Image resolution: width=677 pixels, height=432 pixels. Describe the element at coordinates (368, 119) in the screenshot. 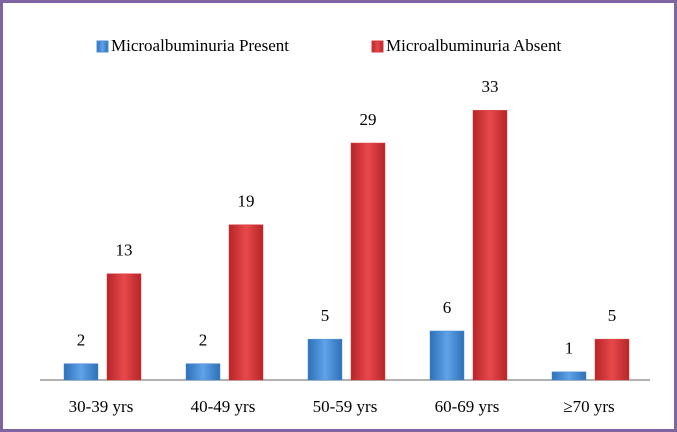

I see `data-label: 29` at that location.